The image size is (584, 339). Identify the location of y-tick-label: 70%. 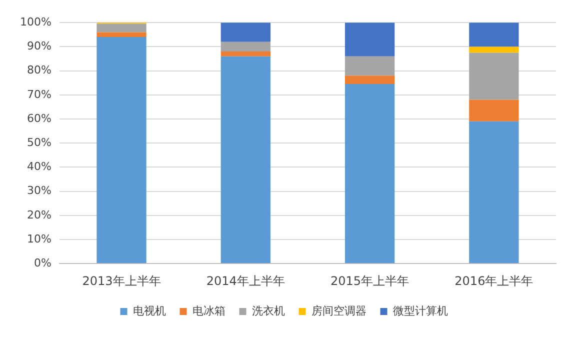
(39, 94).